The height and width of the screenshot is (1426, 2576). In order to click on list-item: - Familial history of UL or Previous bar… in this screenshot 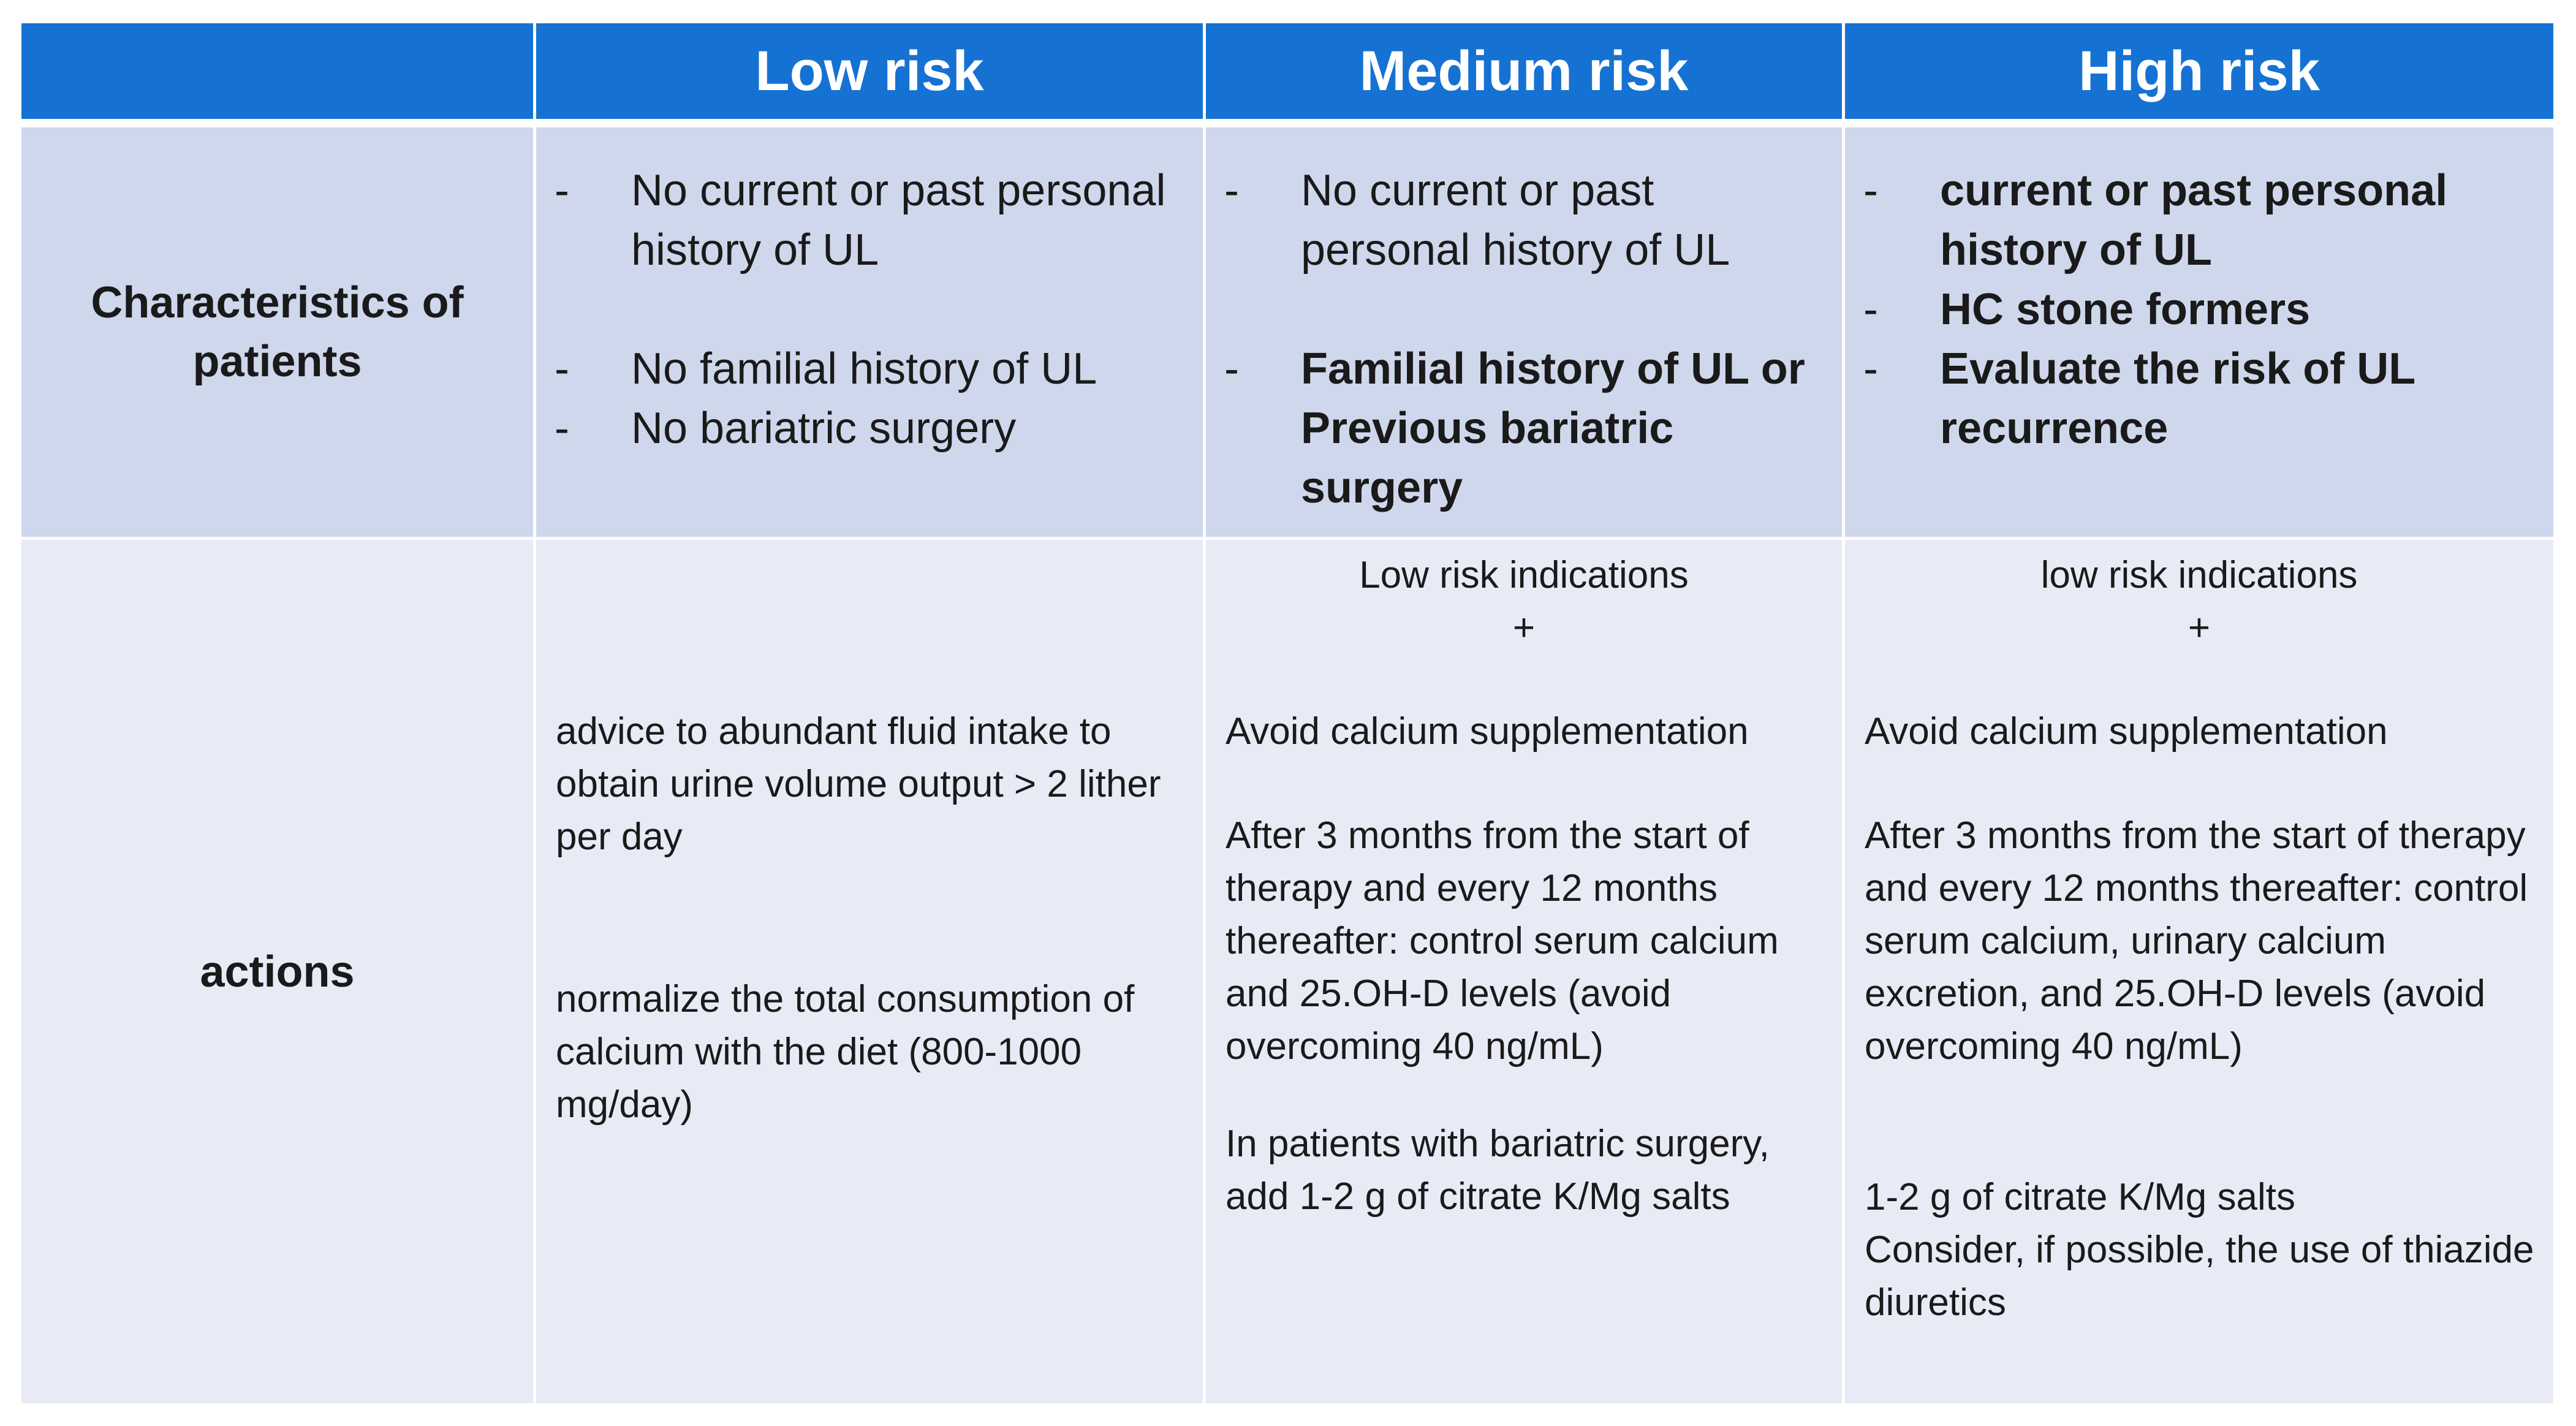, I will do `click(1527, 428)`.